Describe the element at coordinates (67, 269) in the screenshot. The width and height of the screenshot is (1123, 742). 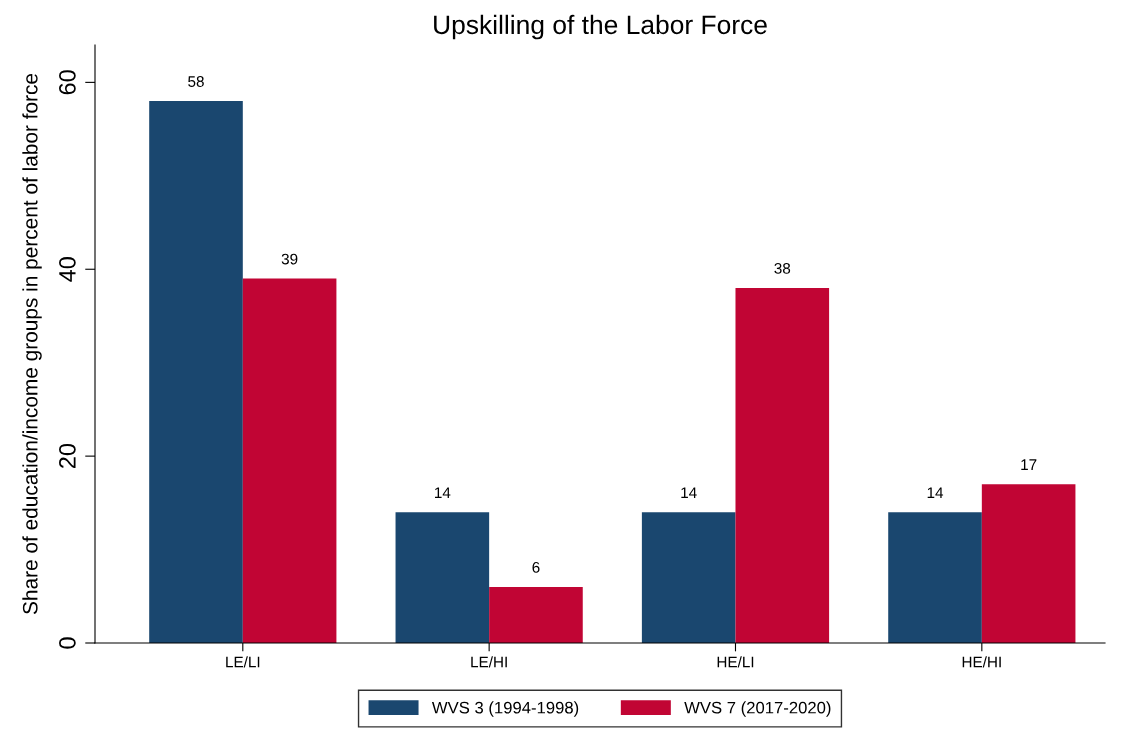
I see `y-tick-label: 40` at that location.